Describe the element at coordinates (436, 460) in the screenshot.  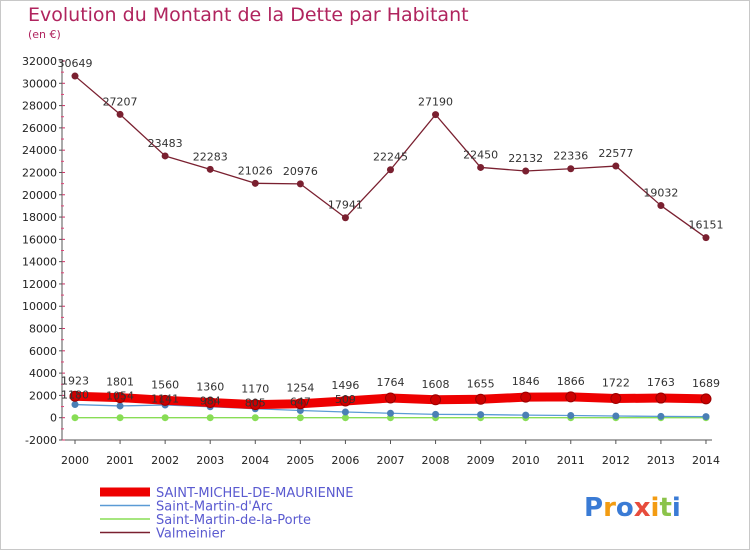
I see `x-tick-label: 2008` at that location.